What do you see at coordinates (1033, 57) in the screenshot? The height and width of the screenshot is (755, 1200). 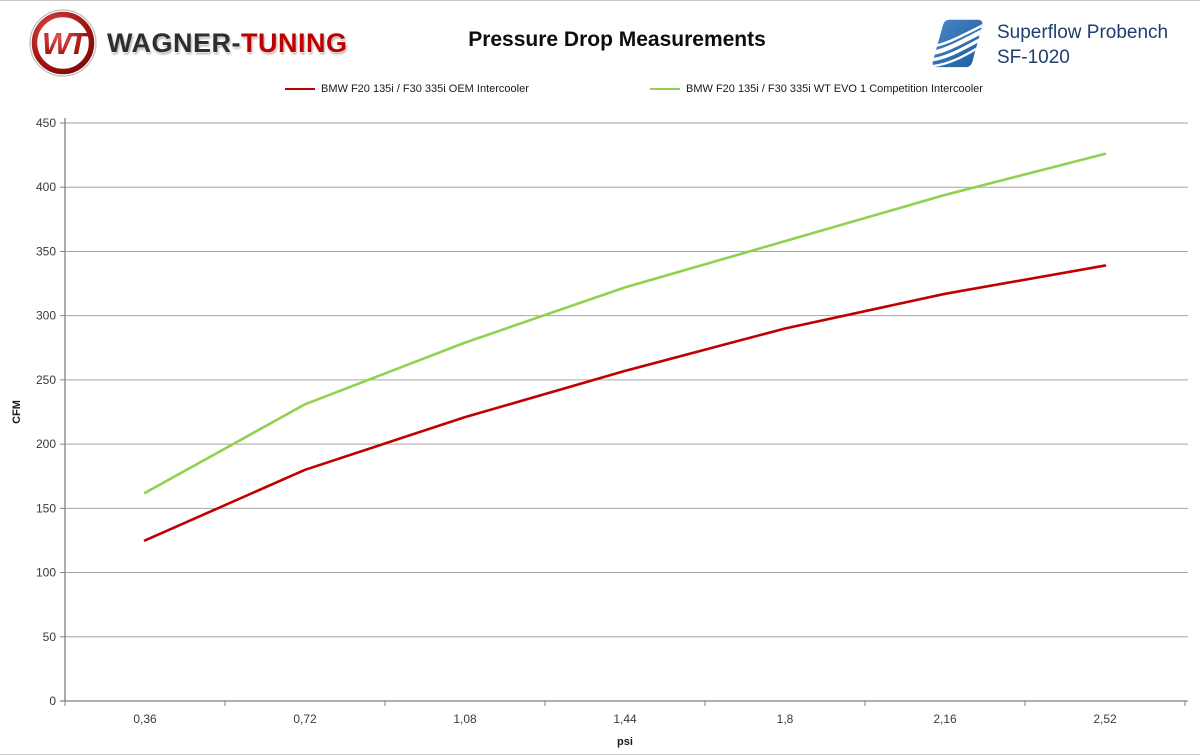 I see `superflow-line2: SF-1020` at bounding box center [1033, 57].